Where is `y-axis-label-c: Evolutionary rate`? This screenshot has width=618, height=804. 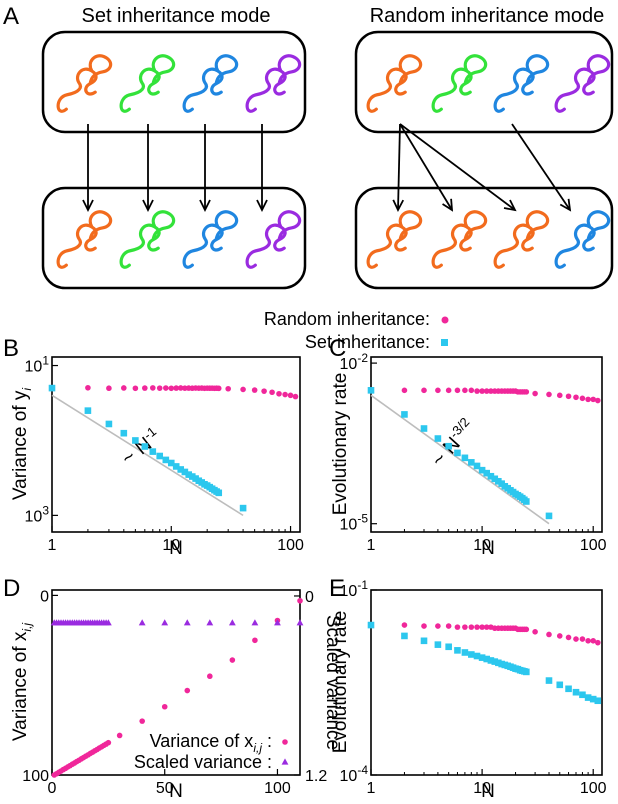 y-axis-label-c: Evolutionary rate is located at coordinates (340, 444).